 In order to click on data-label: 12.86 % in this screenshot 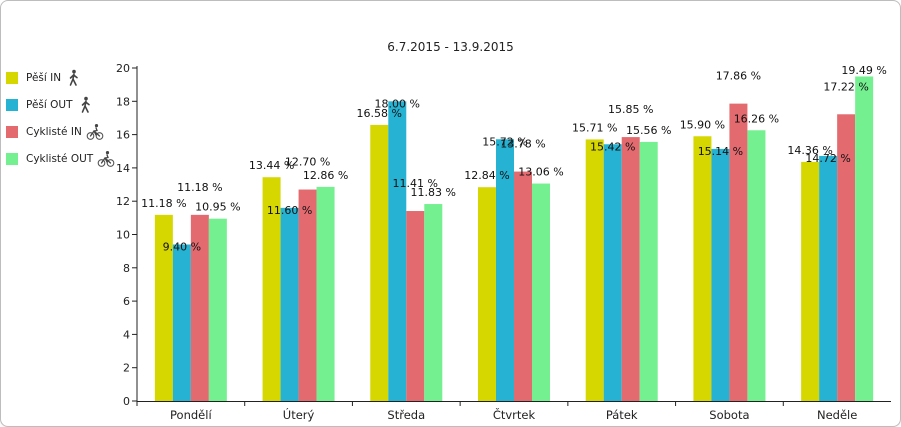, I will do `click(325, 175)`.